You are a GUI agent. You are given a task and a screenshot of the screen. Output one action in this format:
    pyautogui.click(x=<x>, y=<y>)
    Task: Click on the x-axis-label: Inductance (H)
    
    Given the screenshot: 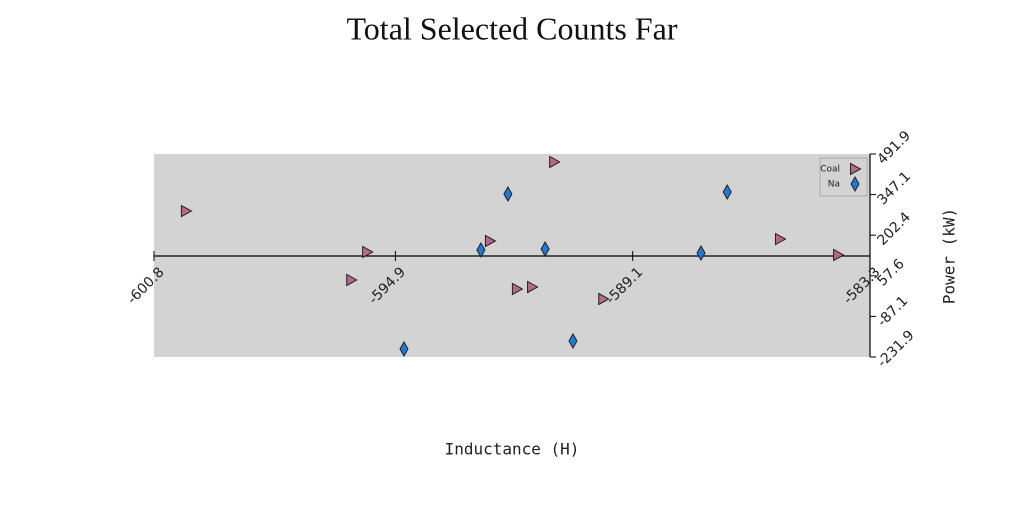 What is the action you would take?
    pyautogui.click(x=512, y=449)
    